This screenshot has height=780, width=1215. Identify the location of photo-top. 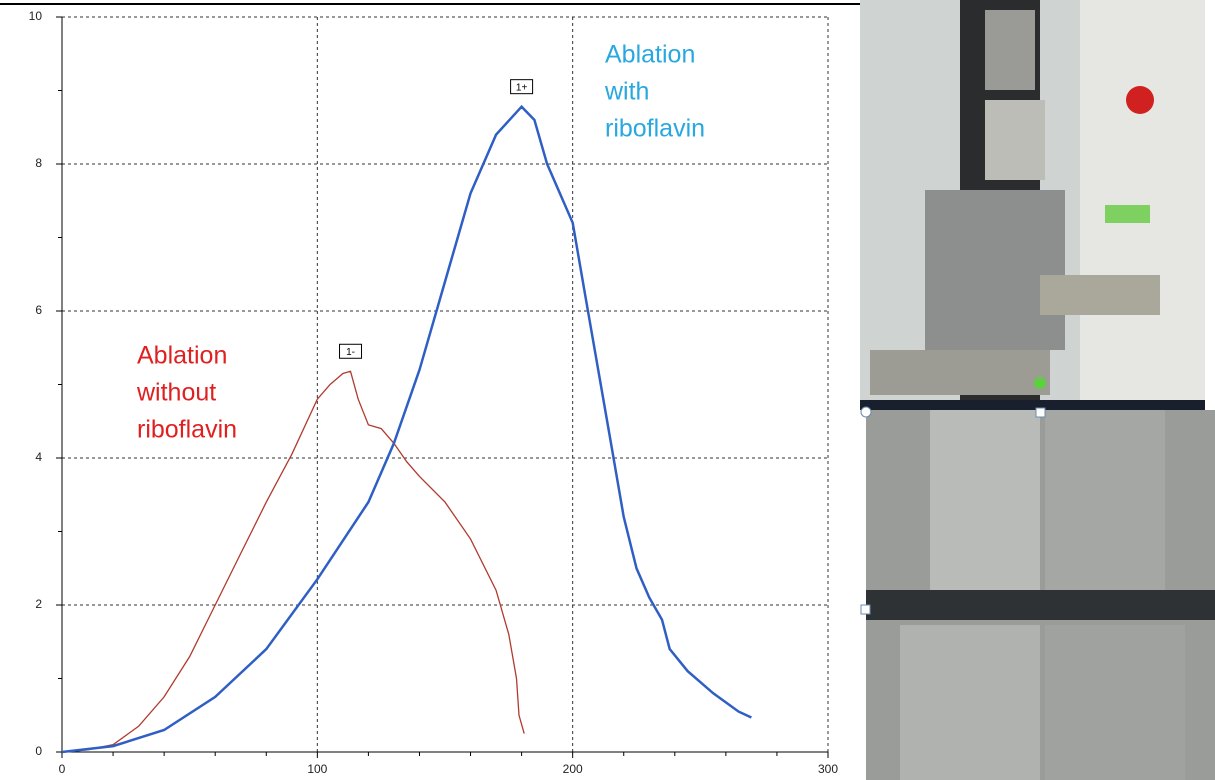
(1032, 200).